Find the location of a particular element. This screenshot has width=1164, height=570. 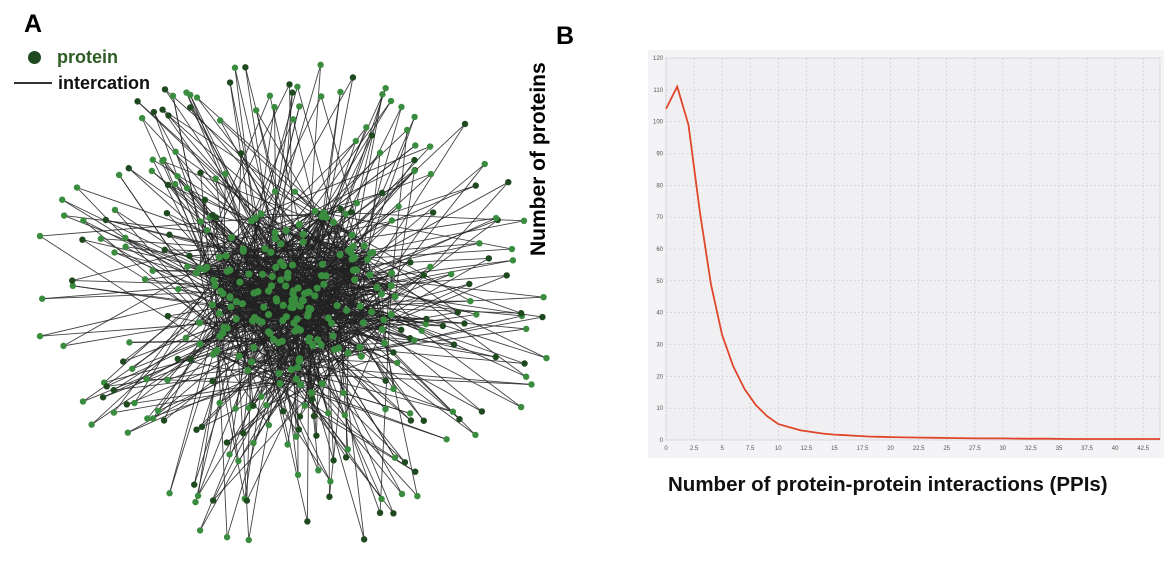

y-tick-label: 90 is located at coordinates (659, 155).